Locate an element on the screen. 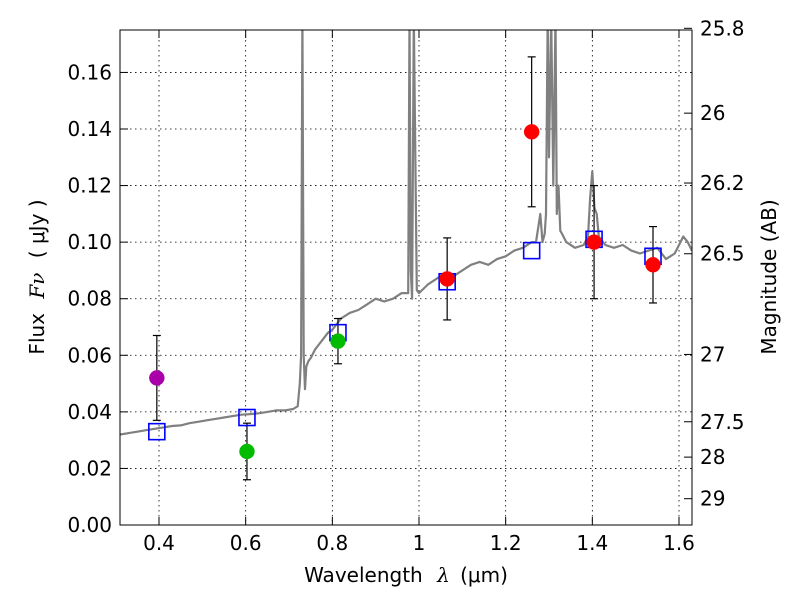 Image resolution: width=800 pixels, height=600 pixels. right-tick-label: 26 is located at coordinates (712, 113).